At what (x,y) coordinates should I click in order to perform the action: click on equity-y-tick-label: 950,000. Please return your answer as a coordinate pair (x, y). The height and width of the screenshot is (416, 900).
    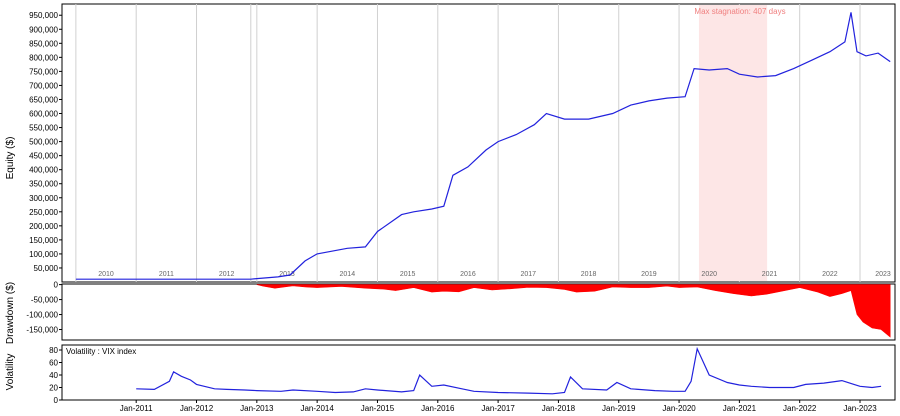
    Looking at the image, I should click on (43, 15).